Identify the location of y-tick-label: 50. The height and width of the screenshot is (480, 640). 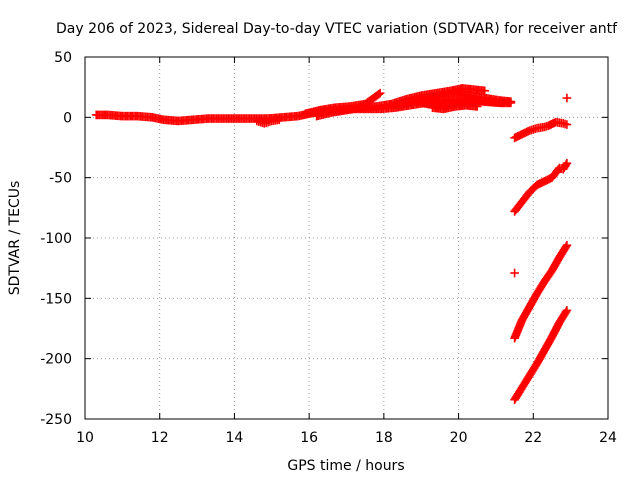
(63, 58).